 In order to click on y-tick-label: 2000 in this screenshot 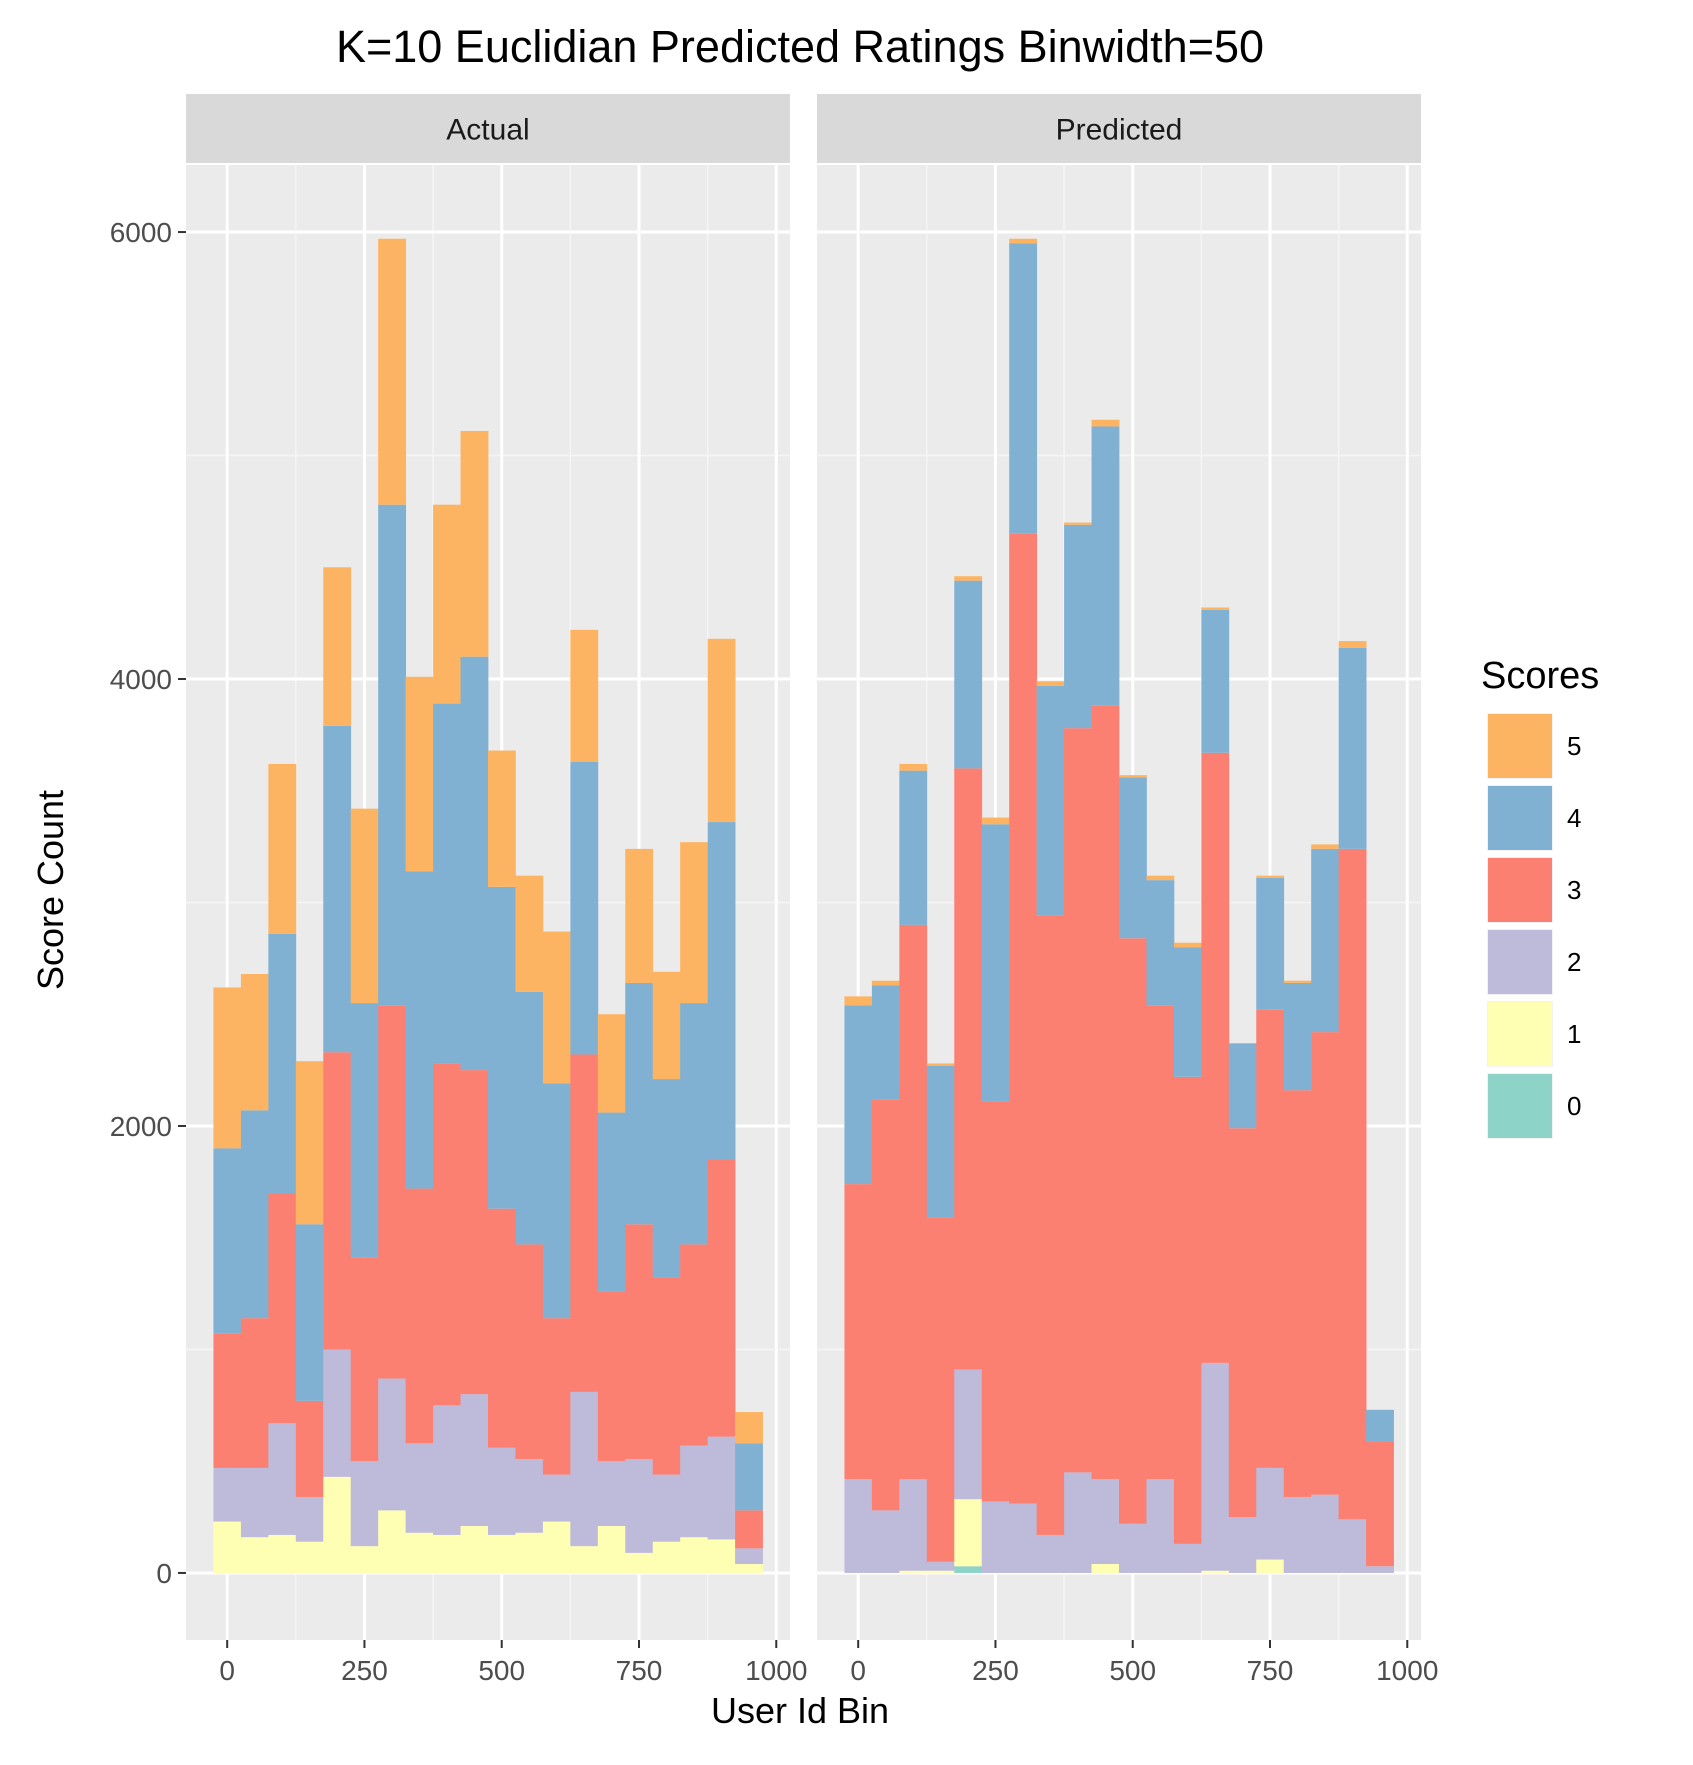, I will do `click(141, 1126)`.